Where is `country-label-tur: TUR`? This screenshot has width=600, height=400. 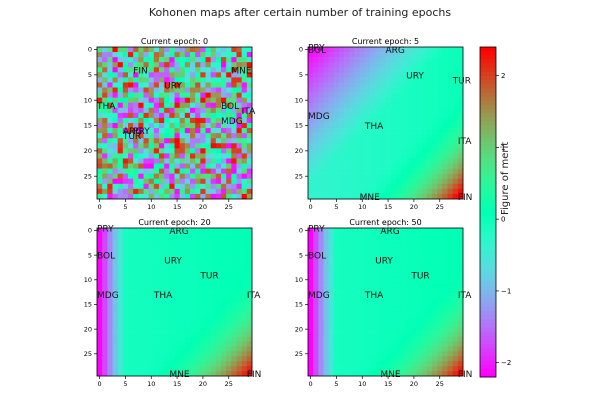
country-label-tur: TUR is located at coordinates (208, 276).